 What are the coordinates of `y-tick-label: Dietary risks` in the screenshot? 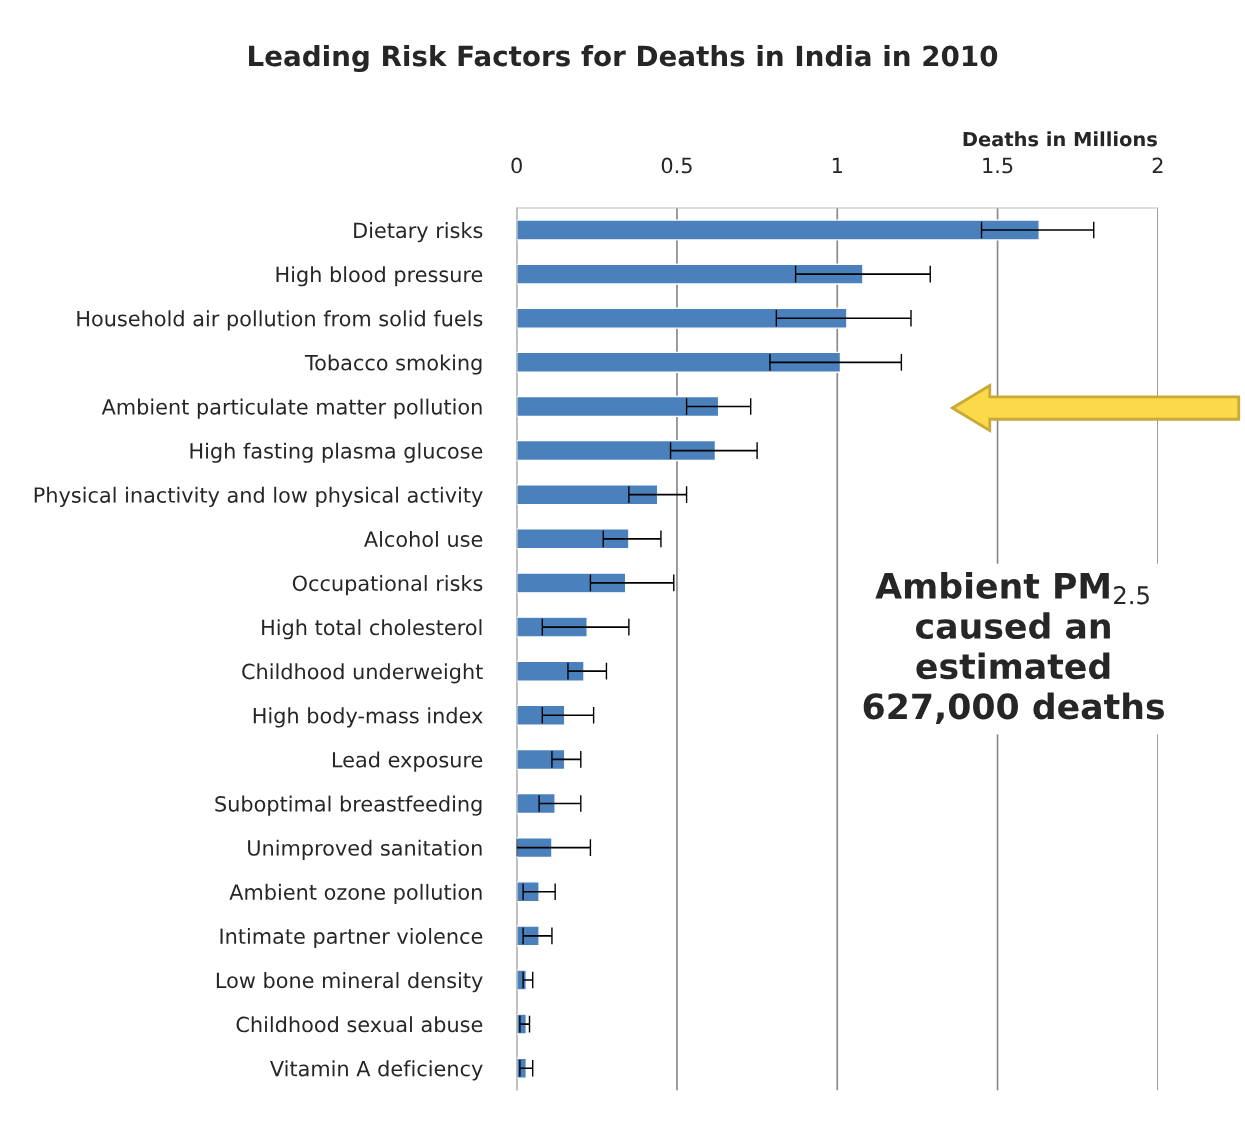 It's located at (418, 232).